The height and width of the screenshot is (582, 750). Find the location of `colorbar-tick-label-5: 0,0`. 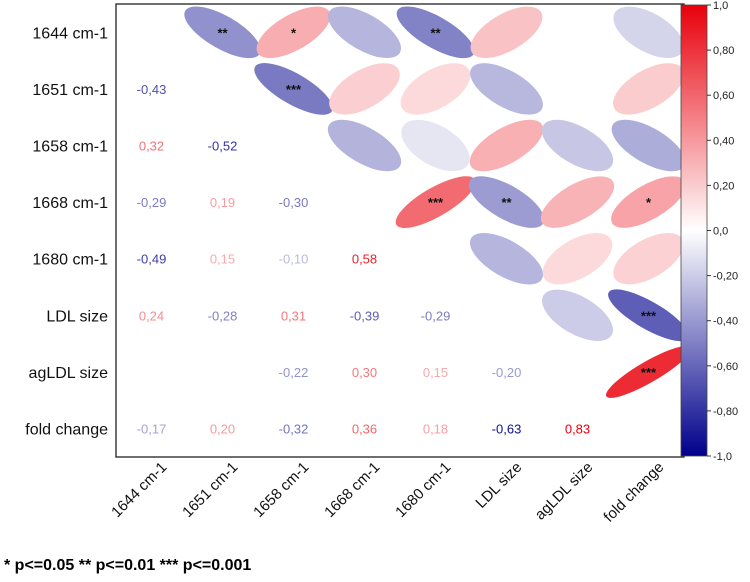

colorbar-tick-label-5: 0,0 is located at coordinates (720, 232).